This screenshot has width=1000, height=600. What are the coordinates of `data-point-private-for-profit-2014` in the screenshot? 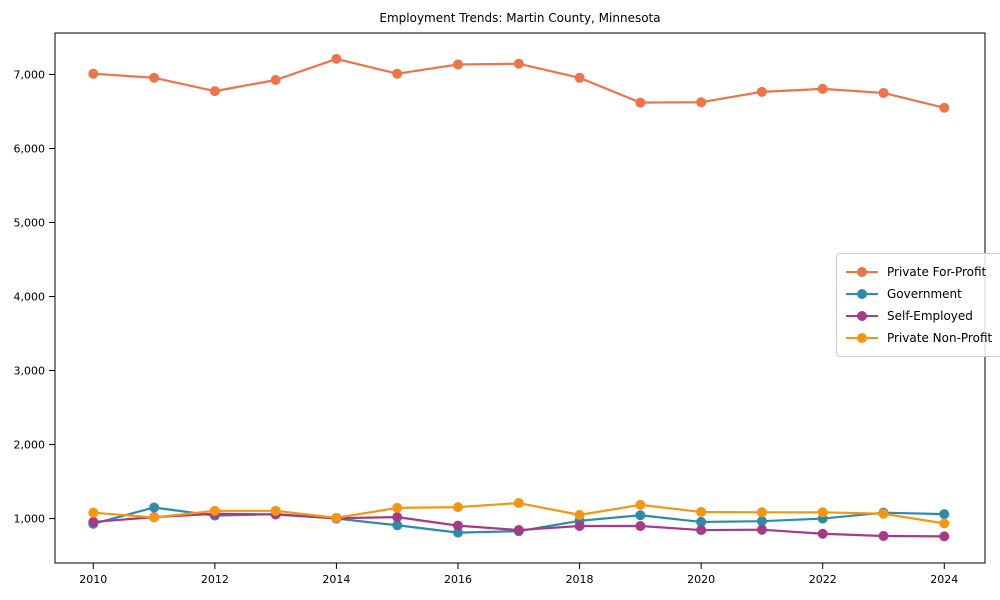 It's located at (336, 58).